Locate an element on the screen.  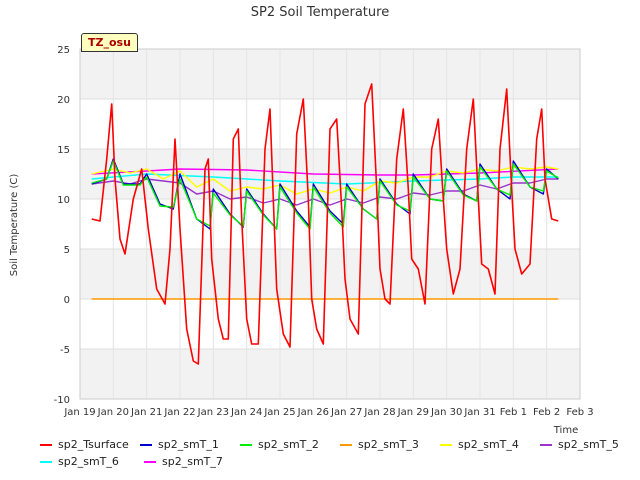
legend-label: sp2_smT_1 is located at coordinates (188, 444).